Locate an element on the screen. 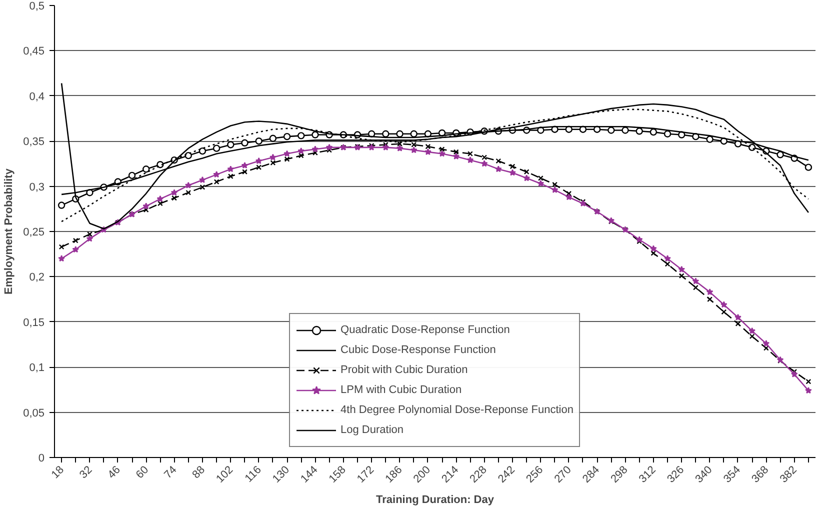 This screenshot has height=509, width=823. y-tick-label: 0,2 is located at coordinates (37, 278).